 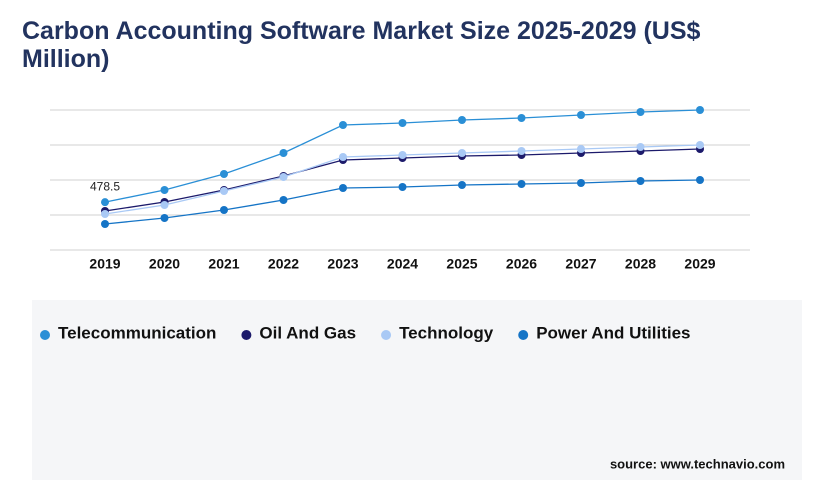 I want to click on x-tick-label: 2020, so click(x=164, y=264).